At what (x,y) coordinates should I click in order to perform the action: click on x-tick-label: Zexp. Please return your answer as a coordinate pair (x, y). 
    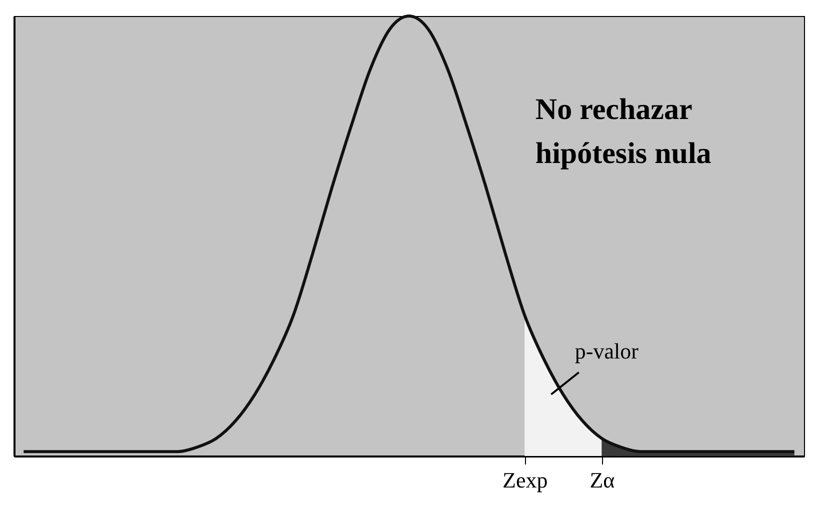
    Looking at the image, I should click on (525, 480).